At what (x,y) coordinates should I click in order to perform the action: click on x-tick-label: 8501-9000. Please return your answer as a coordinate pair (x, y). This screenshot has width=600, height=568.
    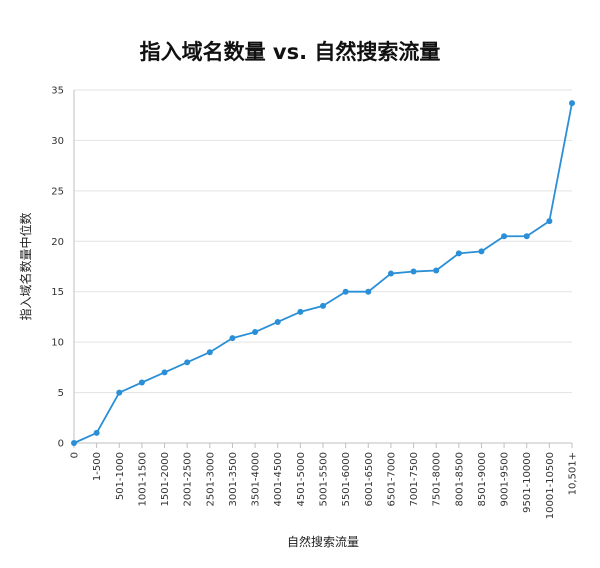
    Looking at the image, I should click on (482, 479).